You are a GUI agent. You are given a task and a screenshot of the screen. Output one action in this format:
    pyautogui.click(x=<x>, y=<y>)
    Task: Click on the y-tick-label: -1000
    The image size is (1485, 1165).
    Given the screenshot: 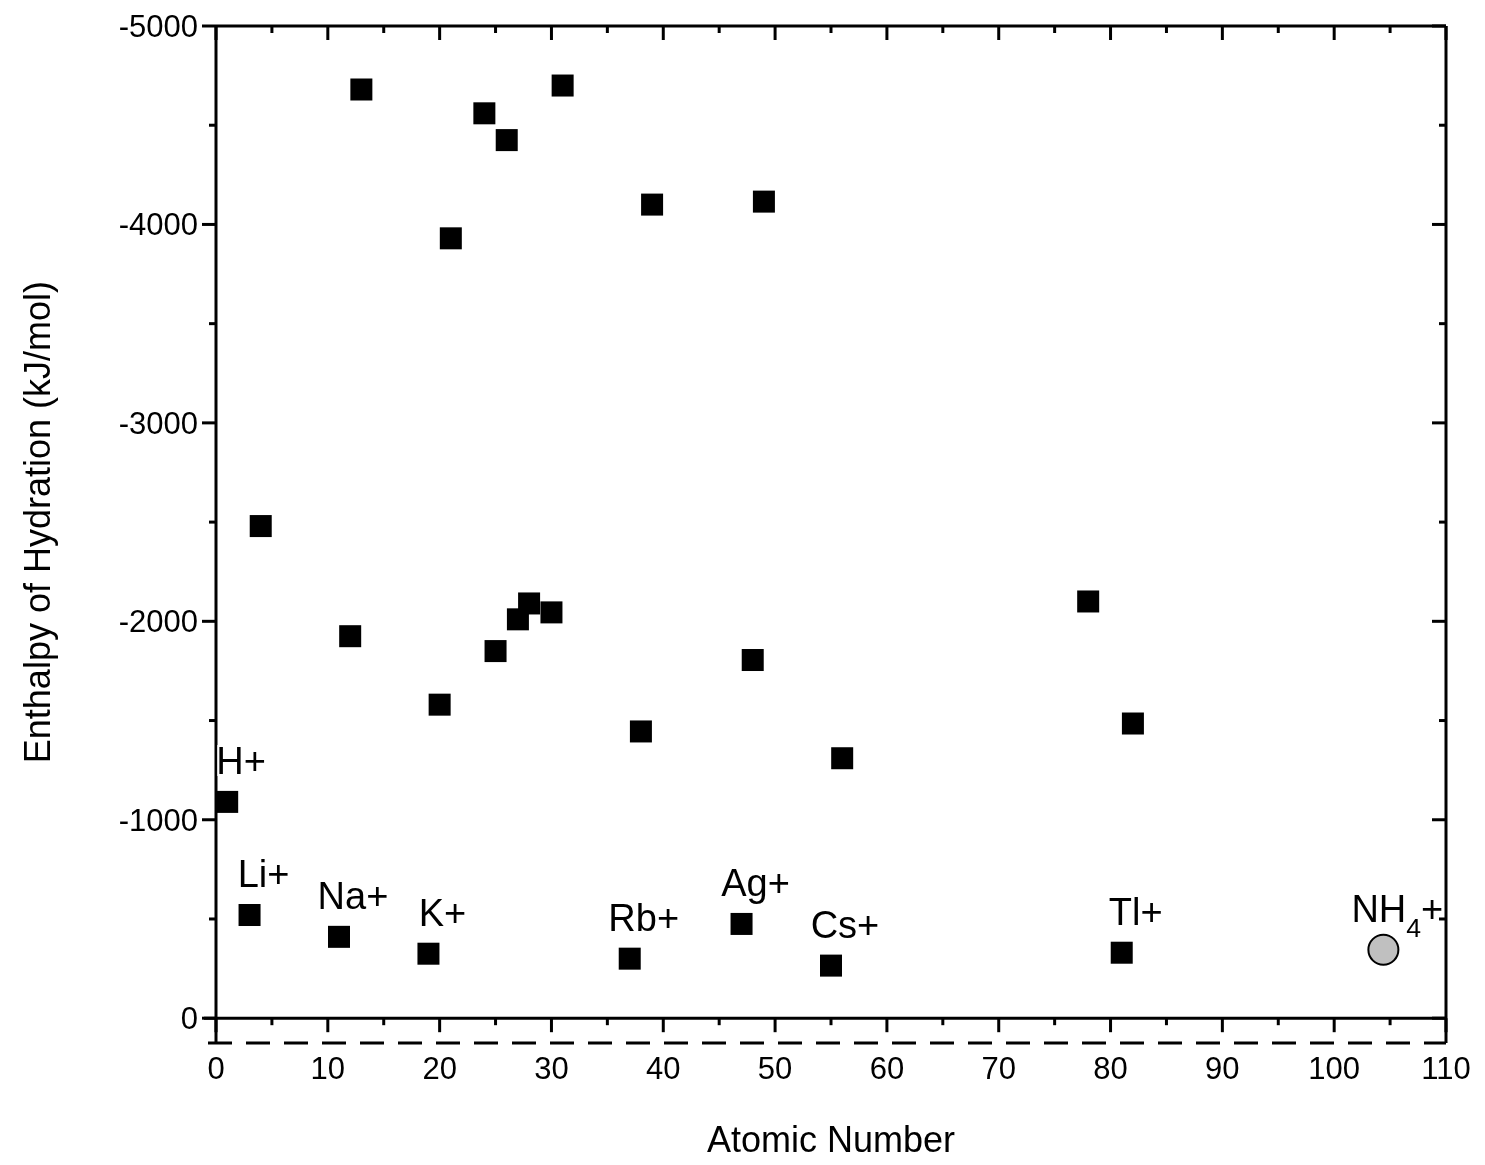 What is the action you would take?
    pyautogui.click(x=158, y=820)
    